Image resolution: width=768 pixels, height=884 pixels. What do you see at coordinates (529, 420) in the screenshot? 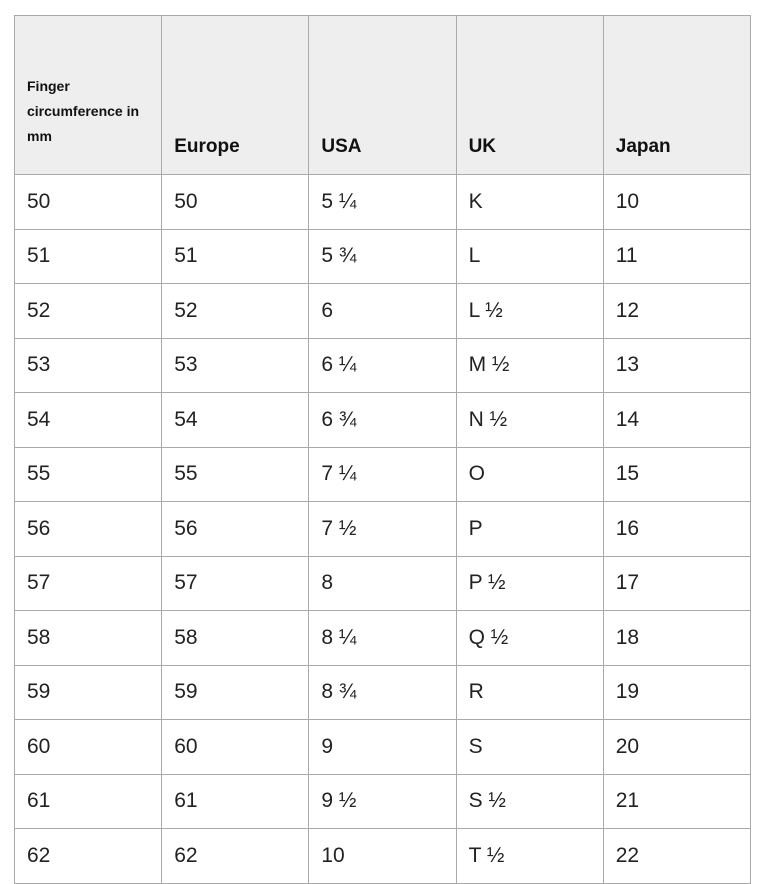
I see `table-cell: N ½` at bounding box center [529, 420].